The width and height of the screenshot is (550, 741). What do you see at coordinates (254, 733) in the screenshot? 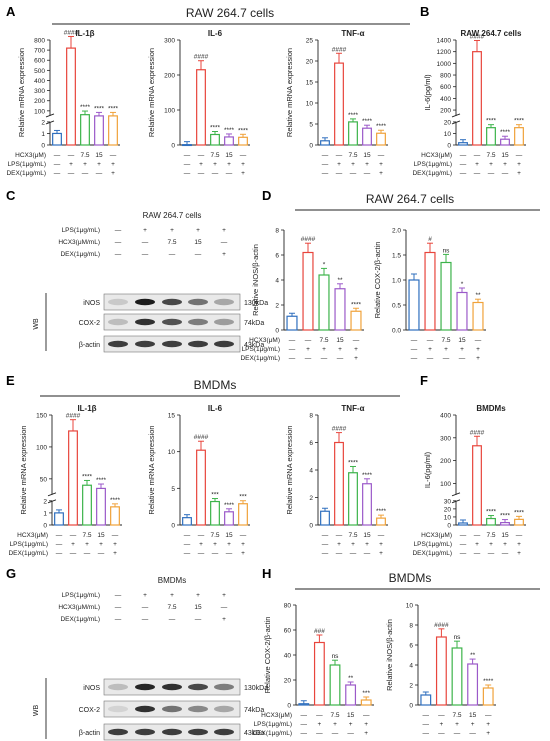
I see `band-kda: 43kDa` at bounding box center [254, 733].